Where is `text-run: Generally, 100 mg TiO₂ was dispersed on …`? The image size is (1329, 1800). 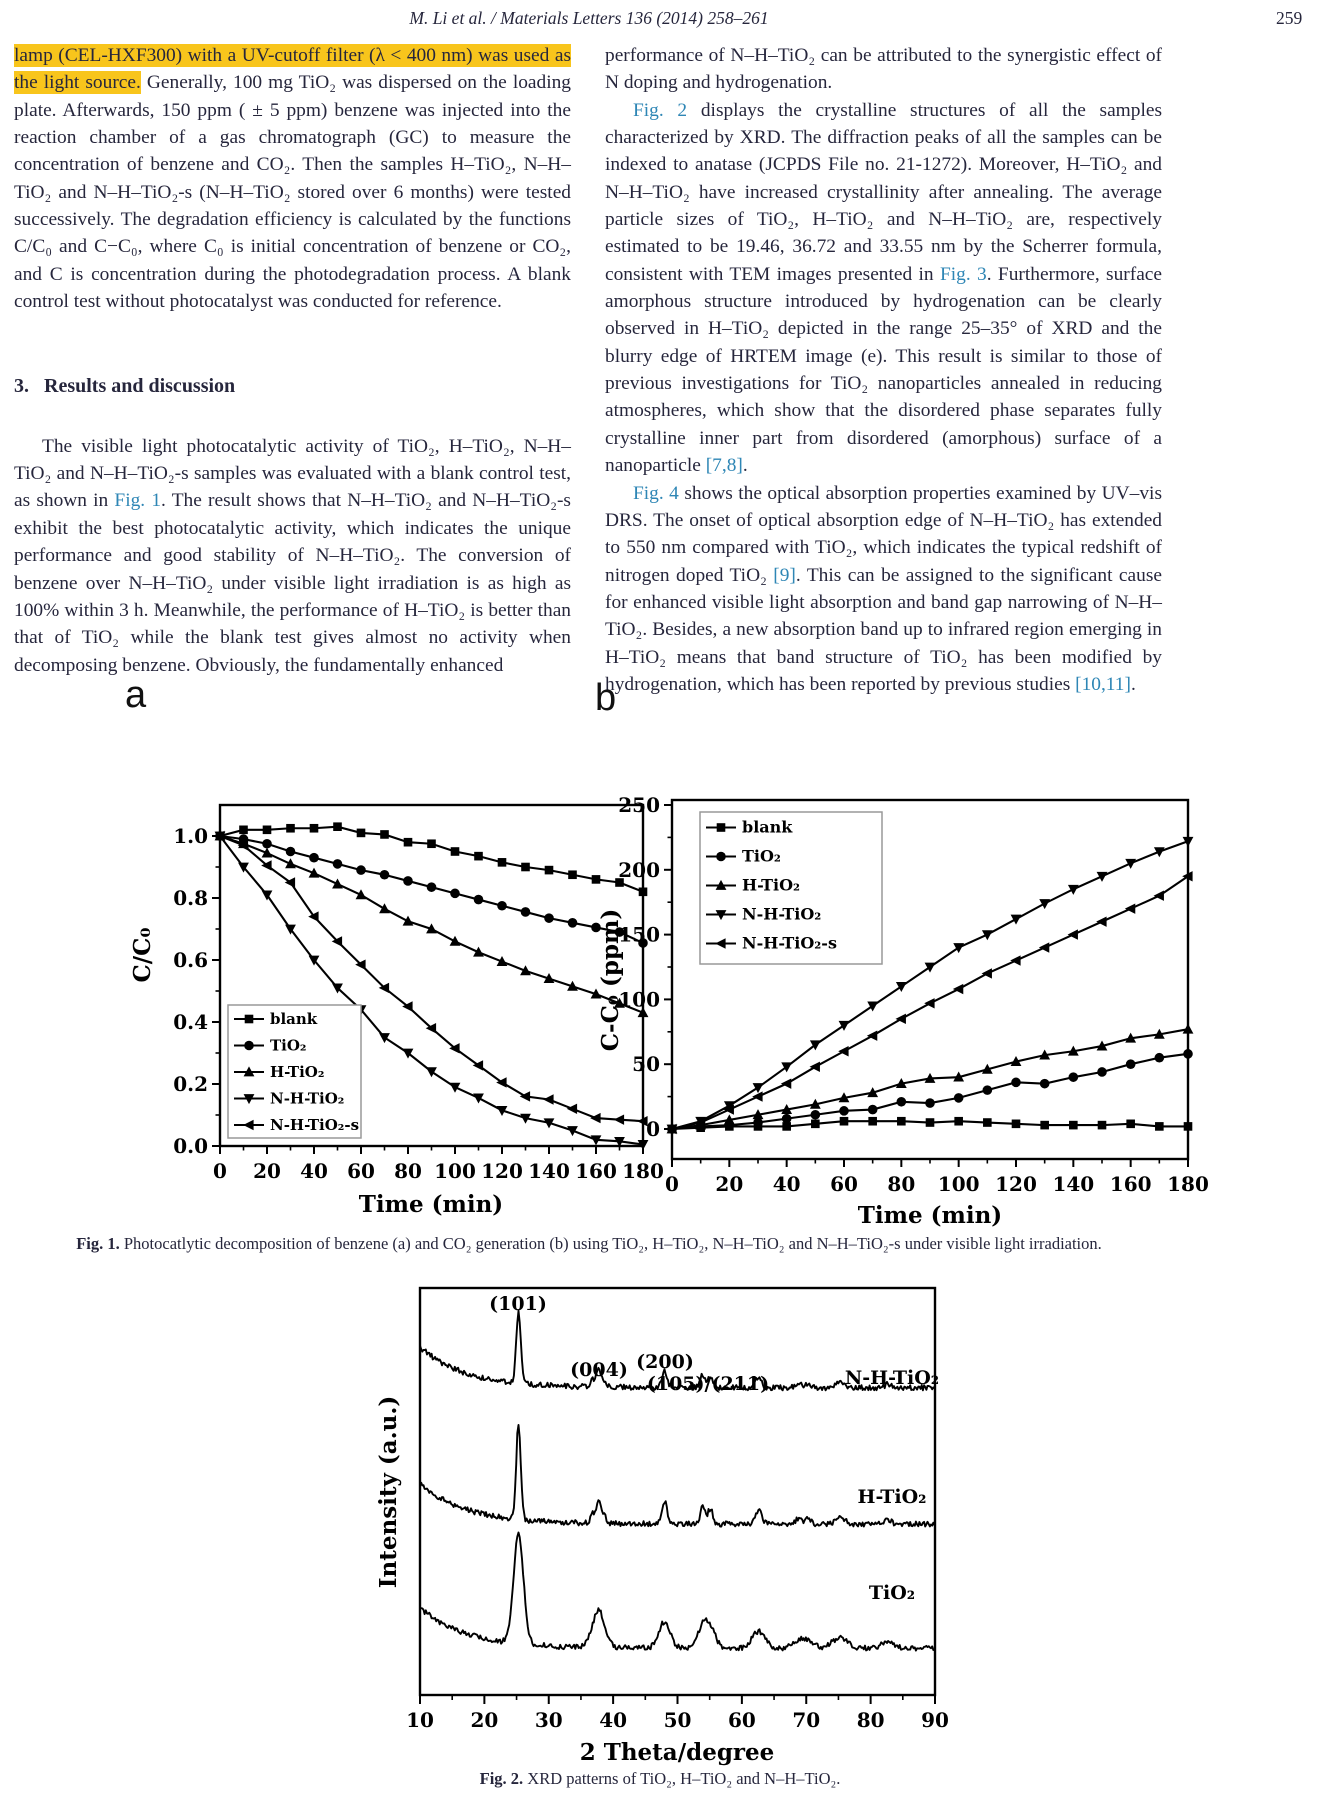
text-run: Generally, 100 mg TiO₂ was dispersed on … is located at coordinates (292, 192).